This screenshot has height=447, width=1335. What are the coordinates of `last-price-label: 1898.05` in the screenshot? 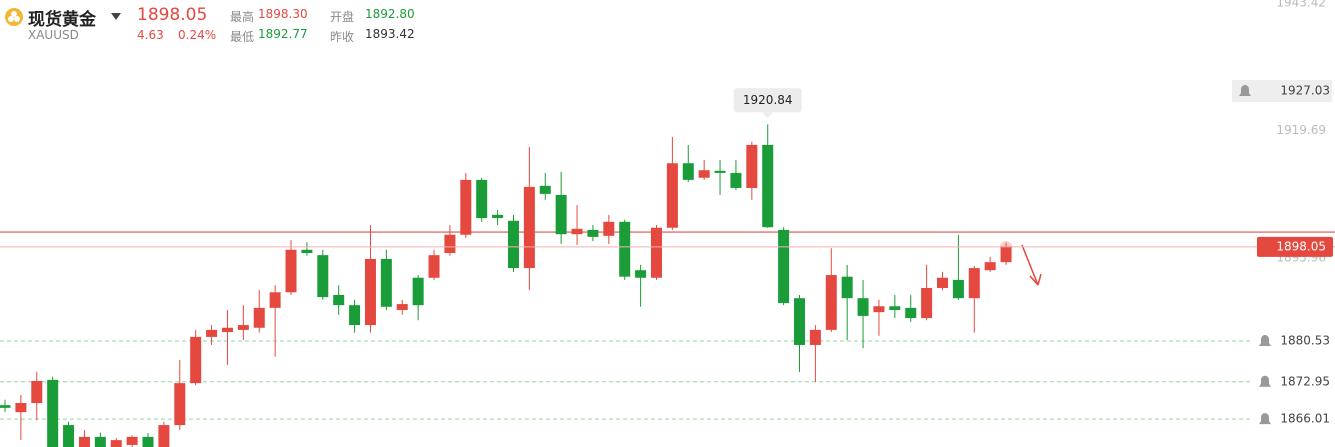 It's located at (1301, 246).